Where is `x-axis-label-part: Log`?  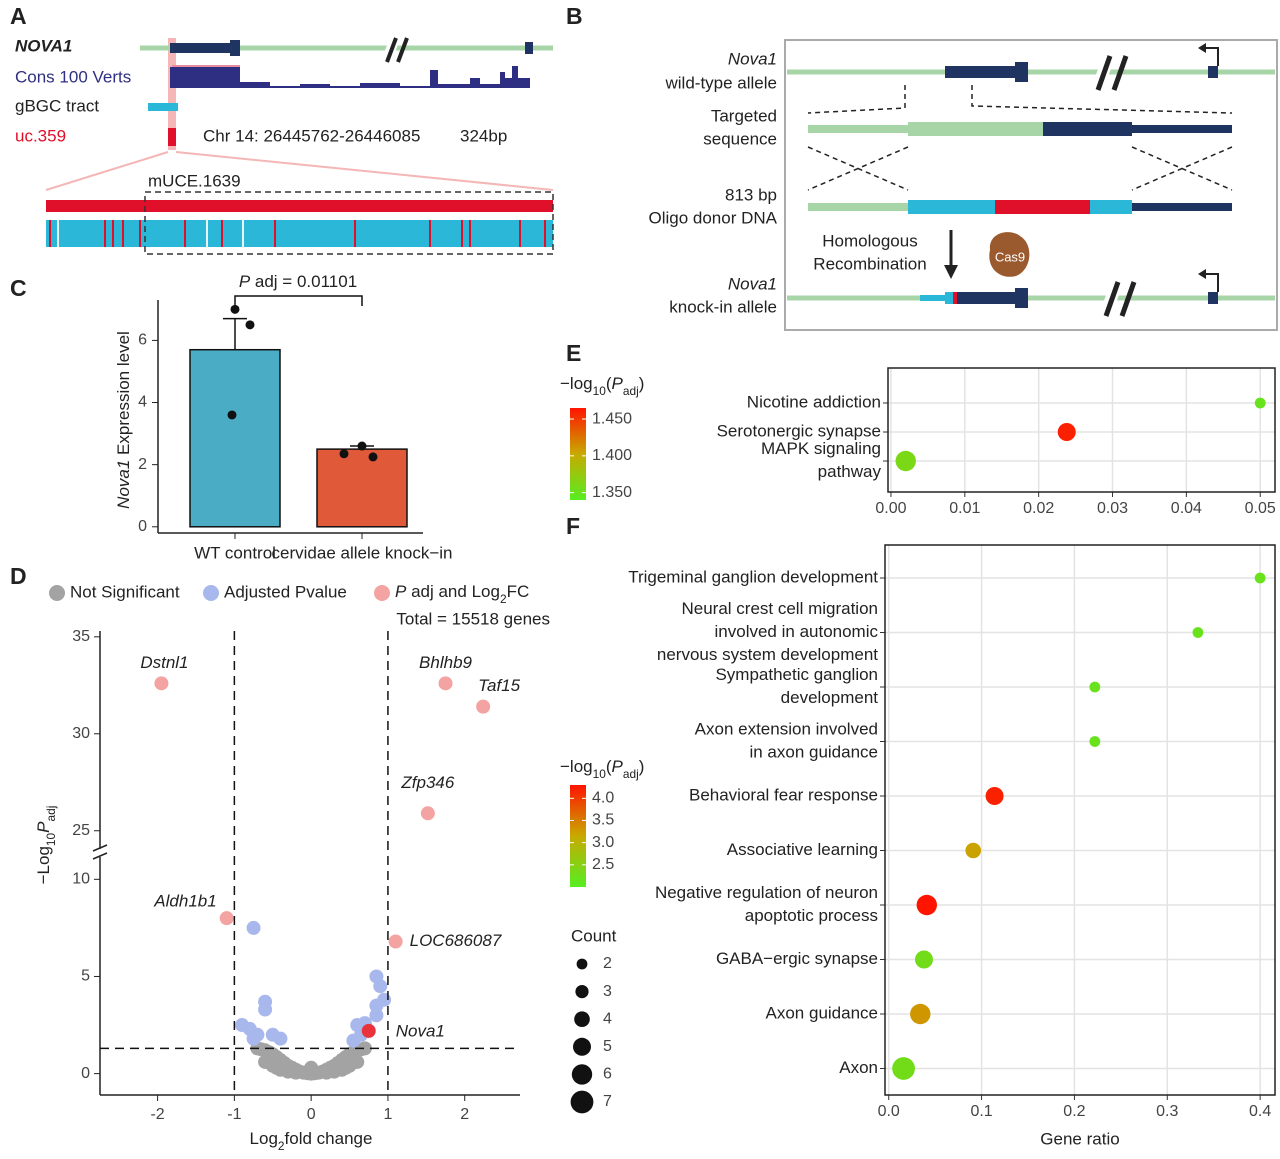 x-axis-label-part: Log is located at coordinates (264, 1138).